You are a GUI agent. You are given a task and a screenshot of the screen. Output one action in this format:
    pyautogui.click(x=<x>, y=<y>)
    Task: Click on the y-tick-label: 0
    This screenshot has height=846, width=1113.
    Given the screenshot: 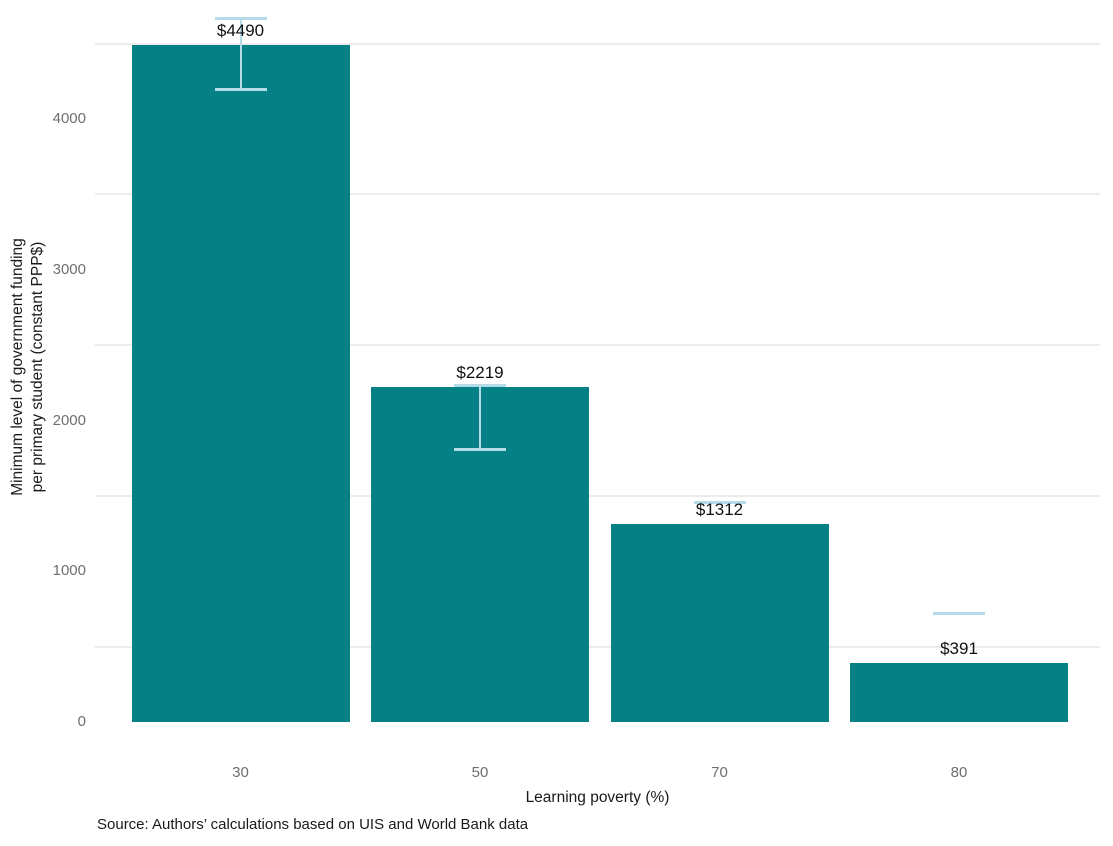 What is the action you would take?
    pyautogui.click(x=81, y=721)
    